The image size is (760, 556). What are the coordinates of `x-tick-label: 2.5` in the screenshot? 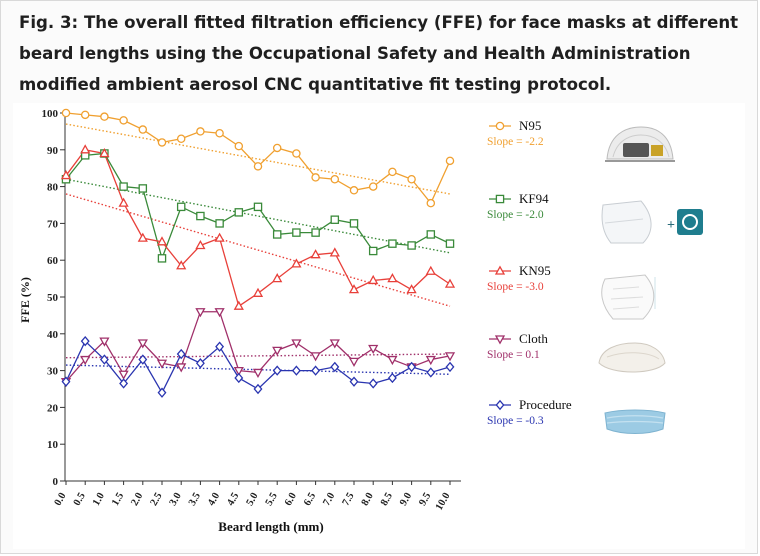 It's located at (157, 499).